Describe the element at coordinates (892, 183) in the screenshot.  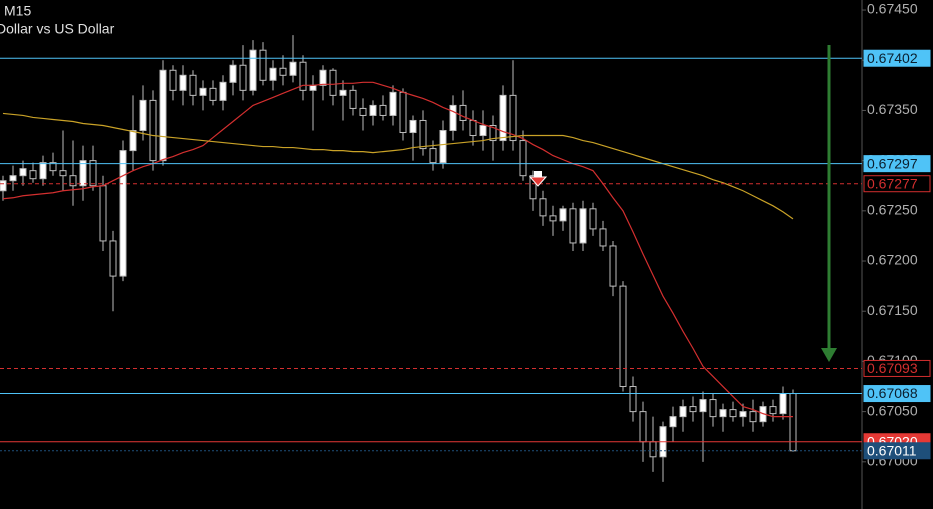
I see `level-label: 0.67277` at that location.